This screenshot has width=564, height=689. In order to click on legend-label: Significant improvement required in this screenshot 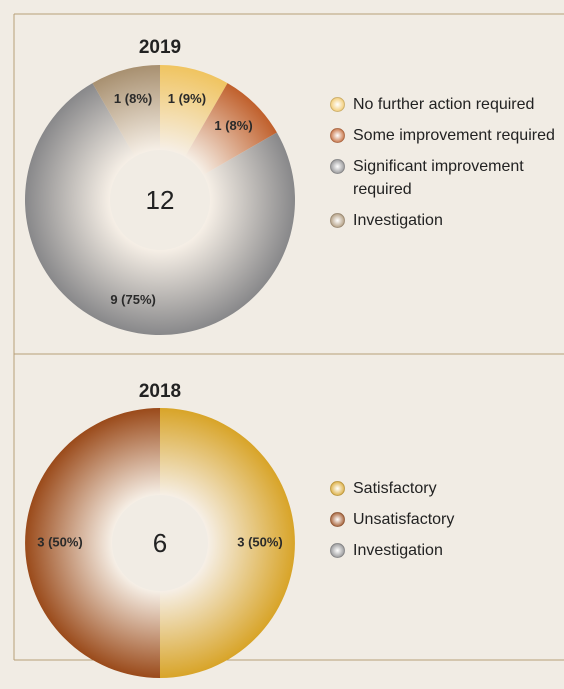, I will do `click(438, 178)`.